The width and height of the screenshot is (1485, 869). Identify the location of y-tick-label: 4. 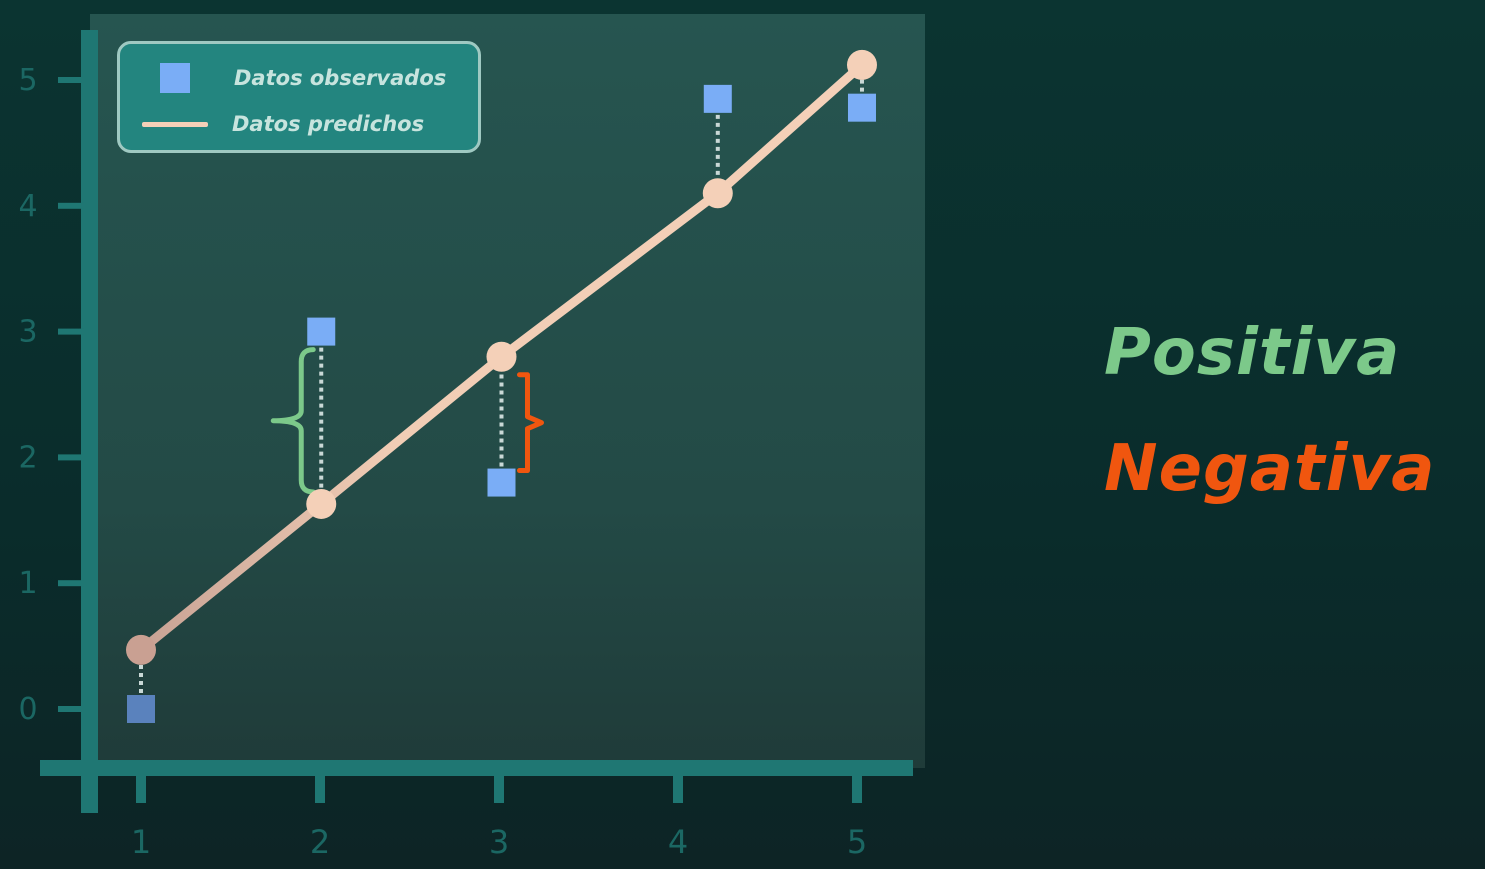
(27, 206).